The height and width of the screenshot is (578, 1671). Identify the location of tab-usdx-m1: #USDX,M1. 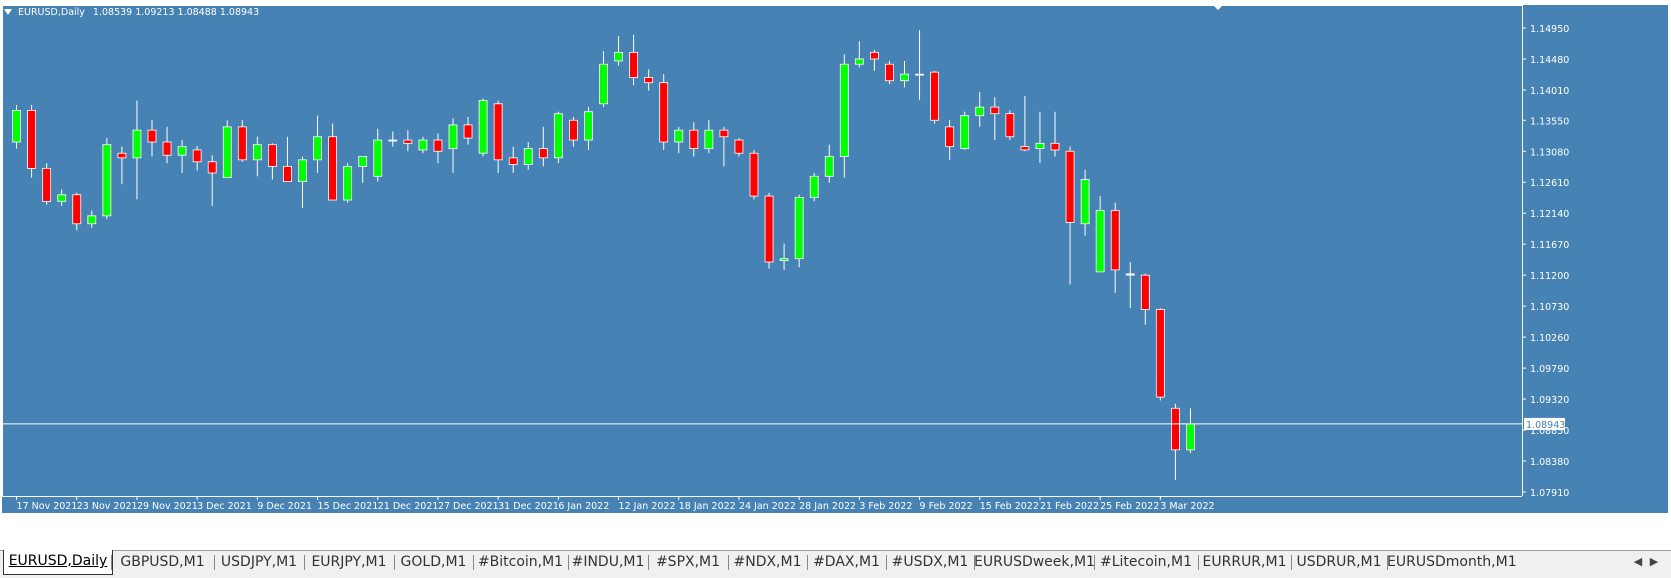
(930, 562).